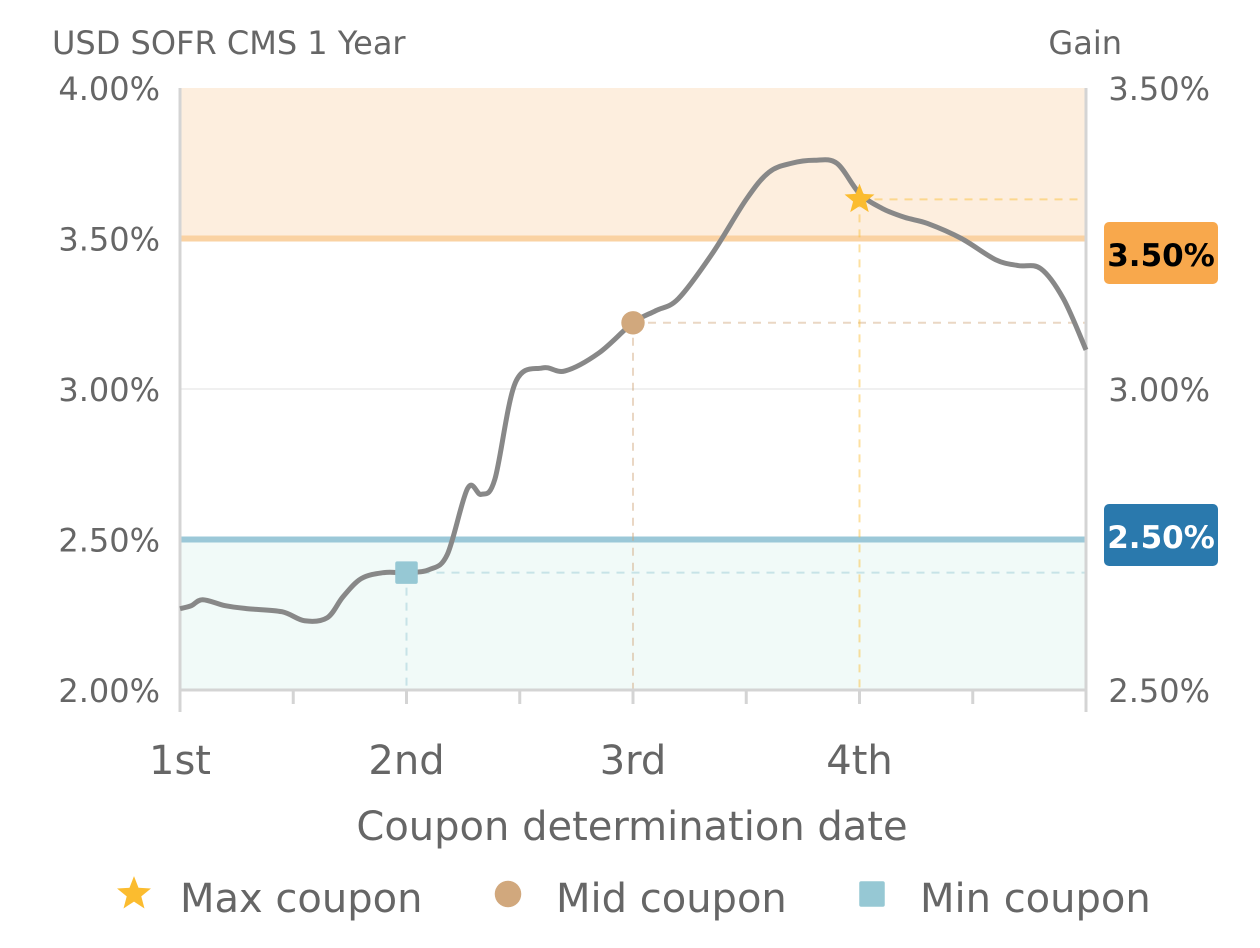 This screenshot has height=948, width=1260. What do you see at coordinates (633, 323) in the screenshot?
I see `mid-coupon-marker` at bounding box center [633, 323].